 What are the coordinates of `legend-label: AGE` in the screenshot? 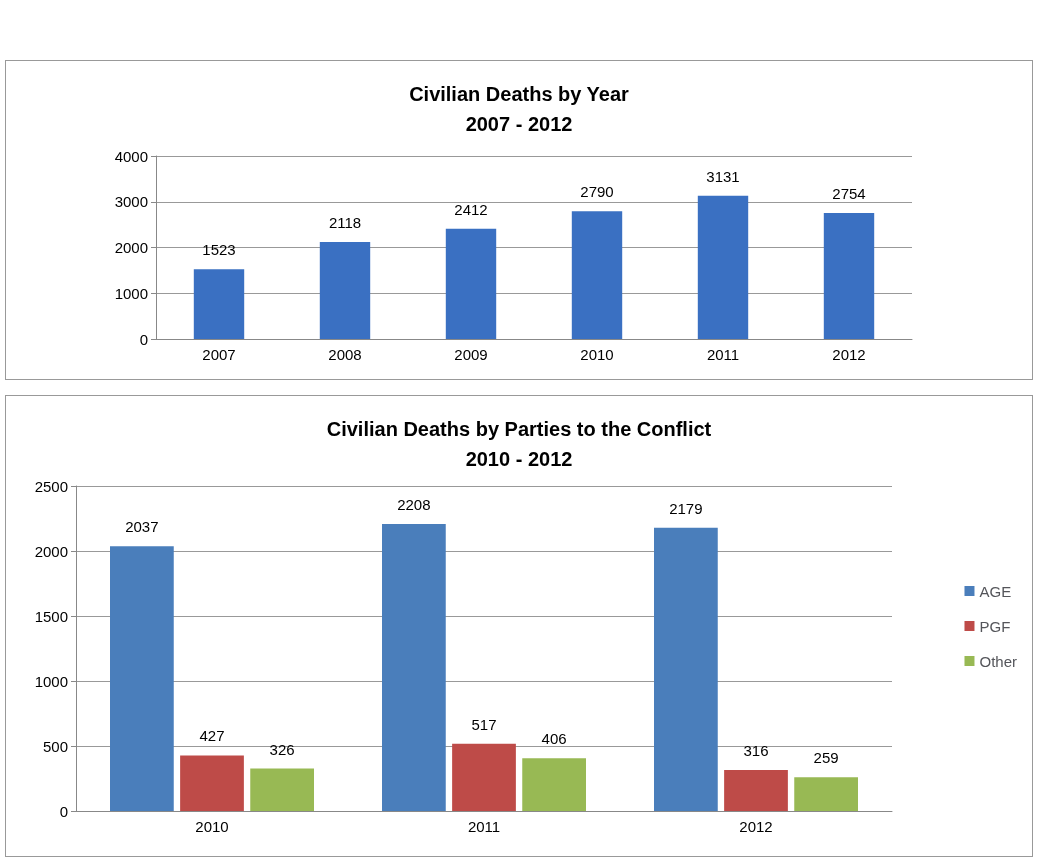 It's located at (995, 591).